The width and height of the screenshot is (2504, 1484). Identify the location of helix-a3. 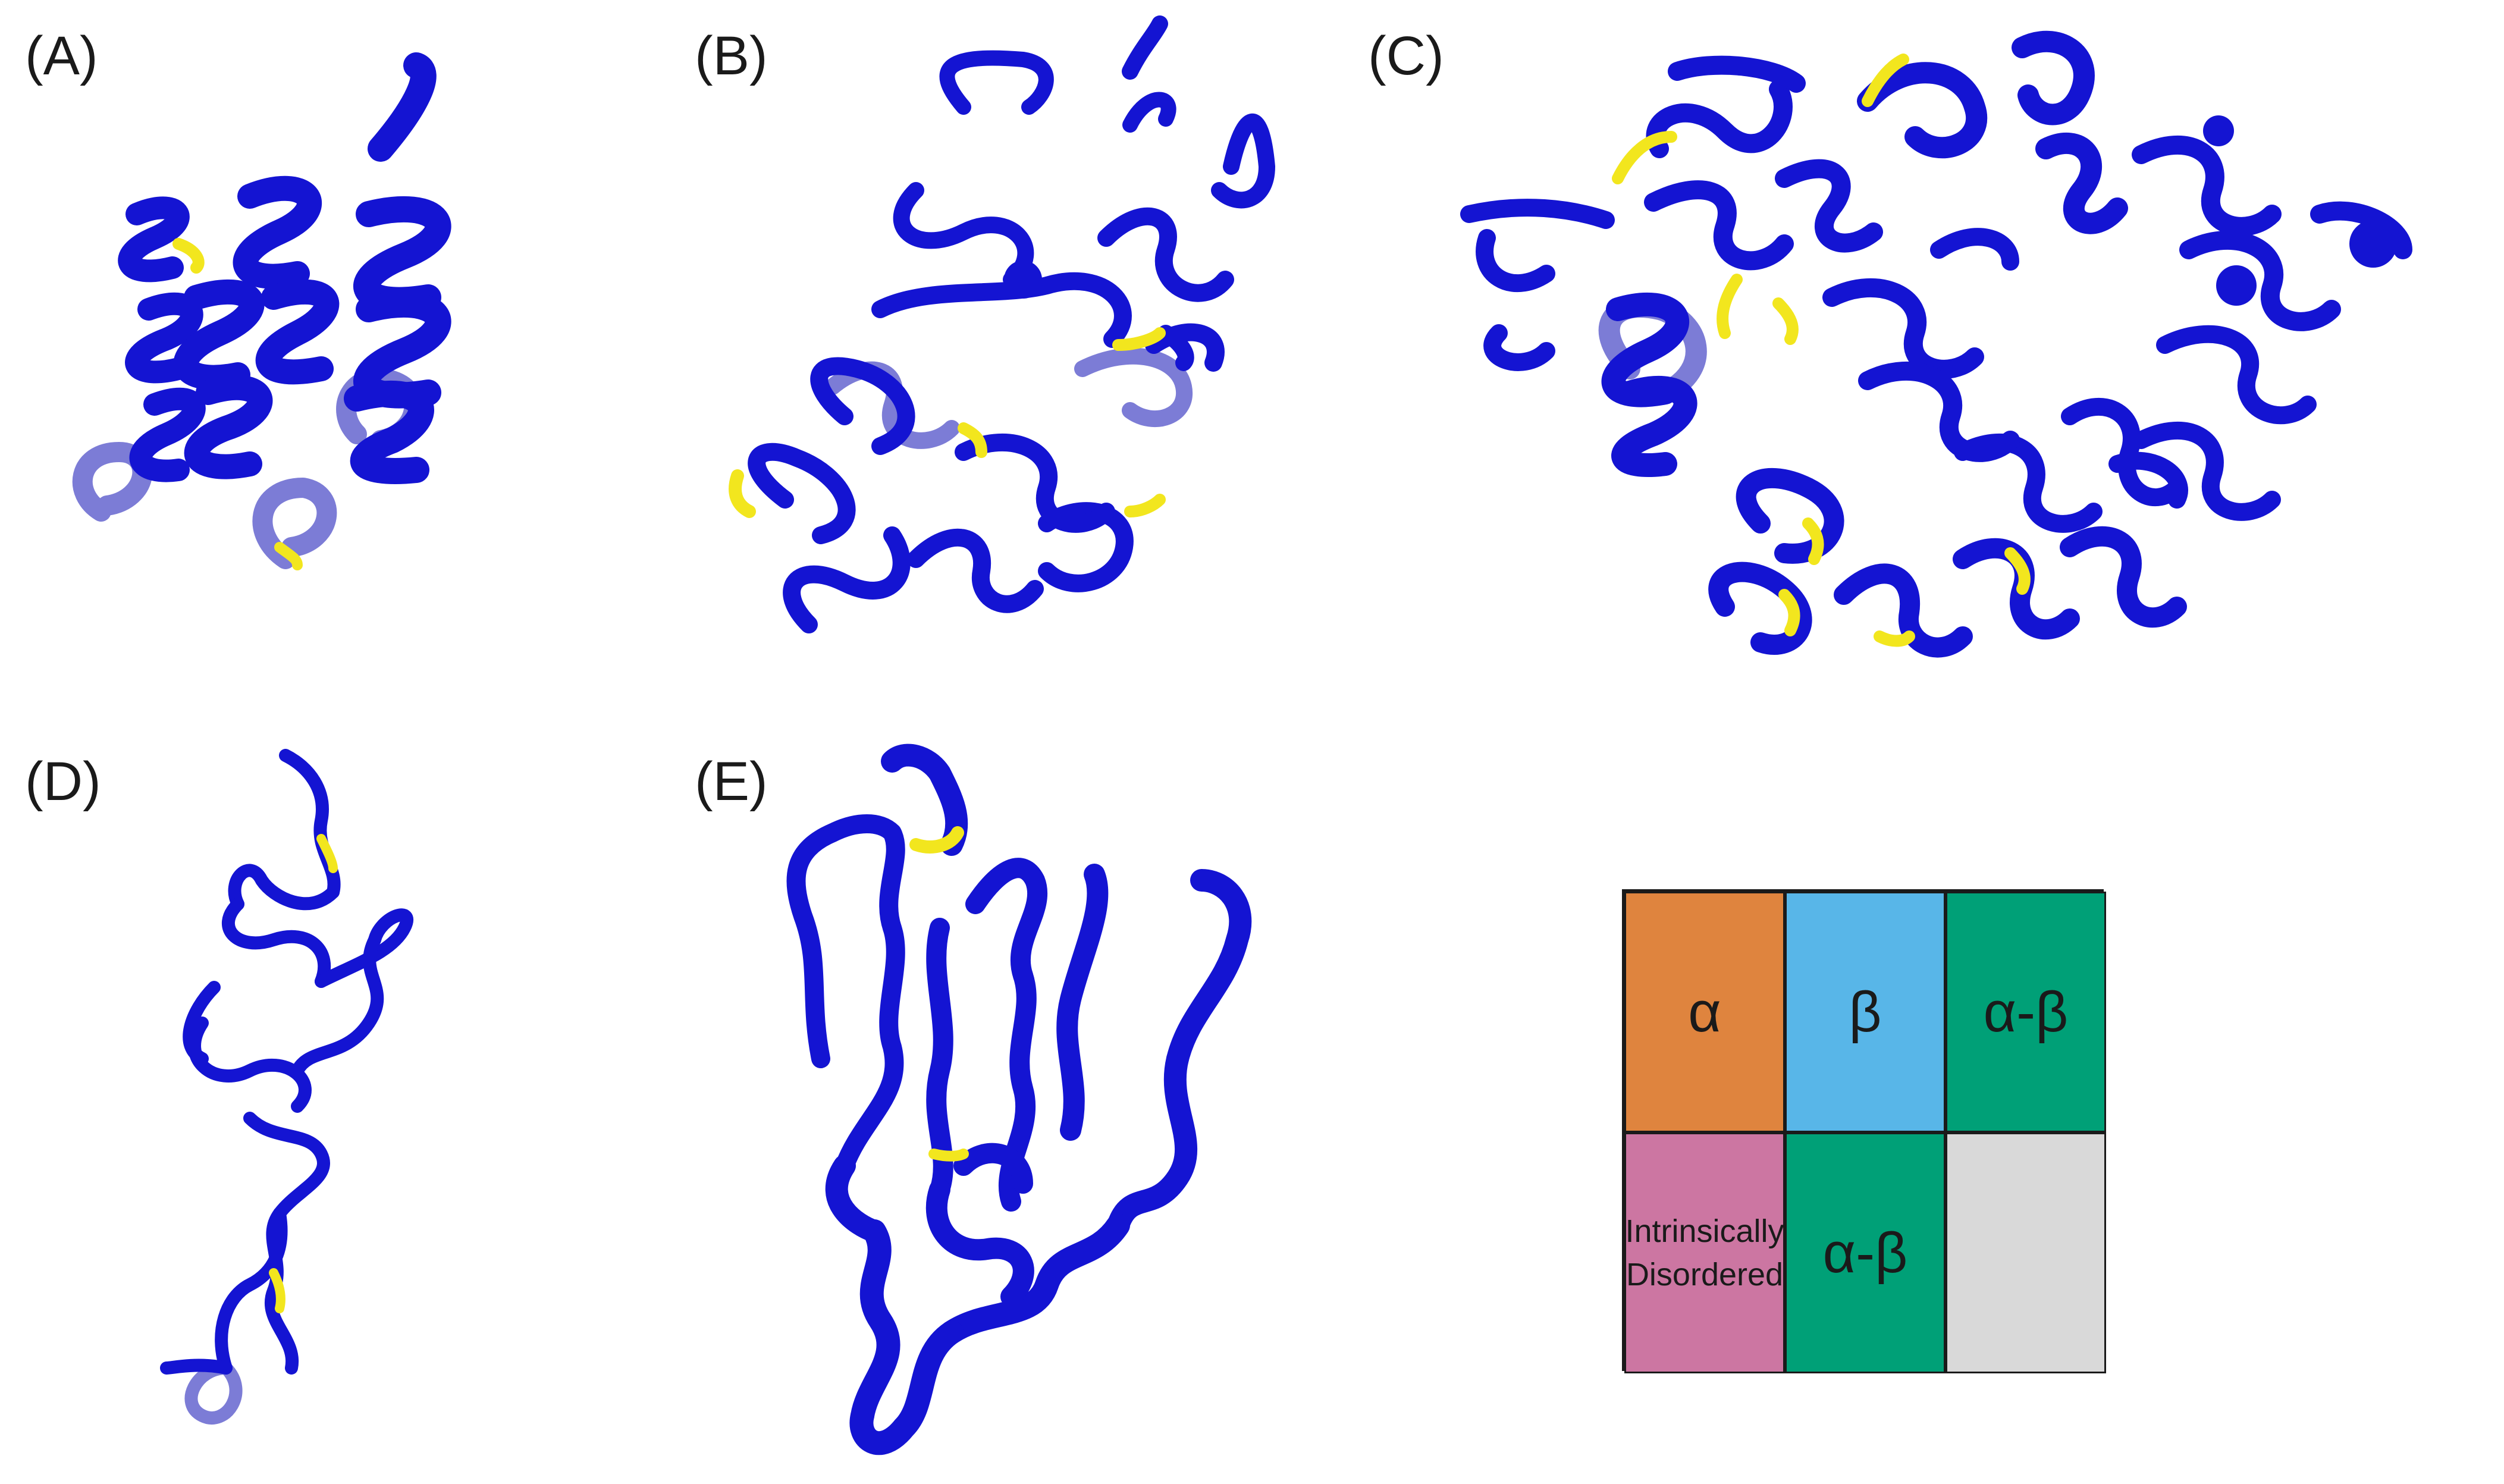
(286, 280).